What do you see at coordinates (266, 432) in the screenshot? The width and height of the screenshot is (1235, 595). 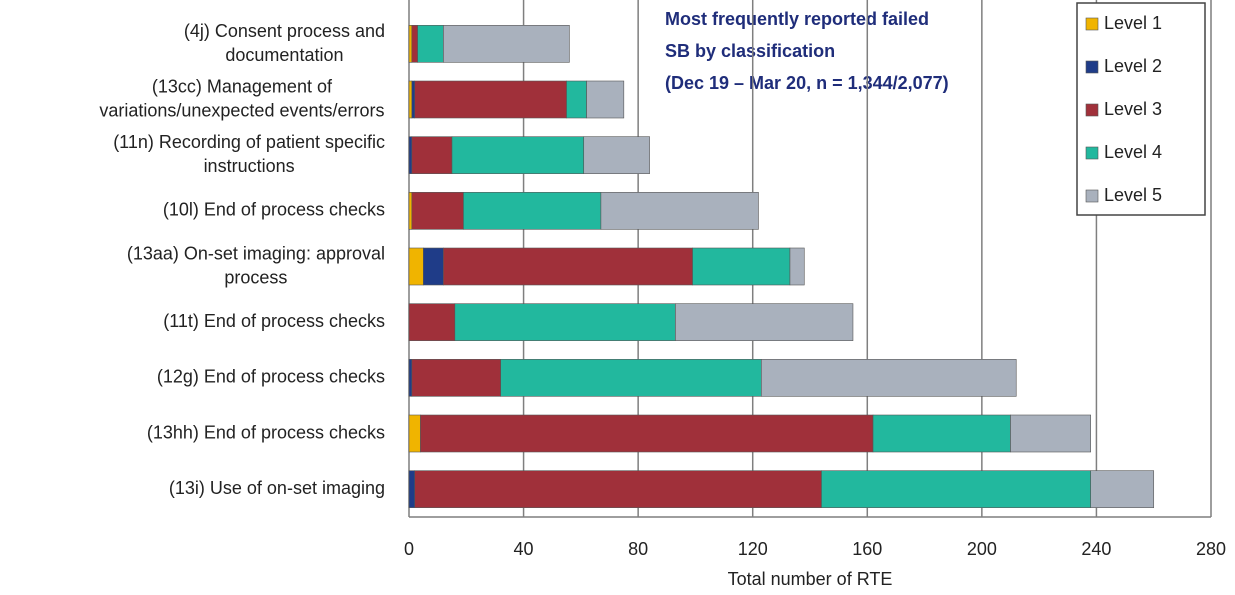 I see `y-tick-label: (13hh) End of process checks` at bounding box center [266, 432].